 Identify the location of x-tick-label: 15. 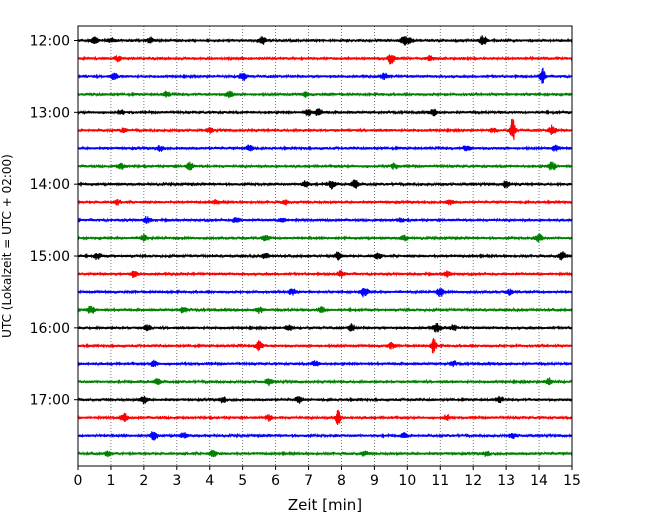
(572, 481).